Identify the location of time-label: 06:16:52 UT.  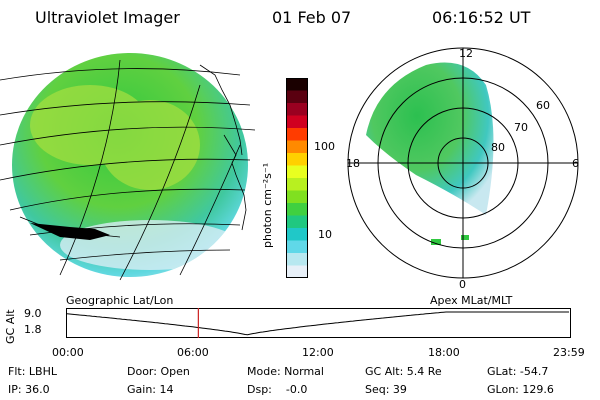
(481, 17).